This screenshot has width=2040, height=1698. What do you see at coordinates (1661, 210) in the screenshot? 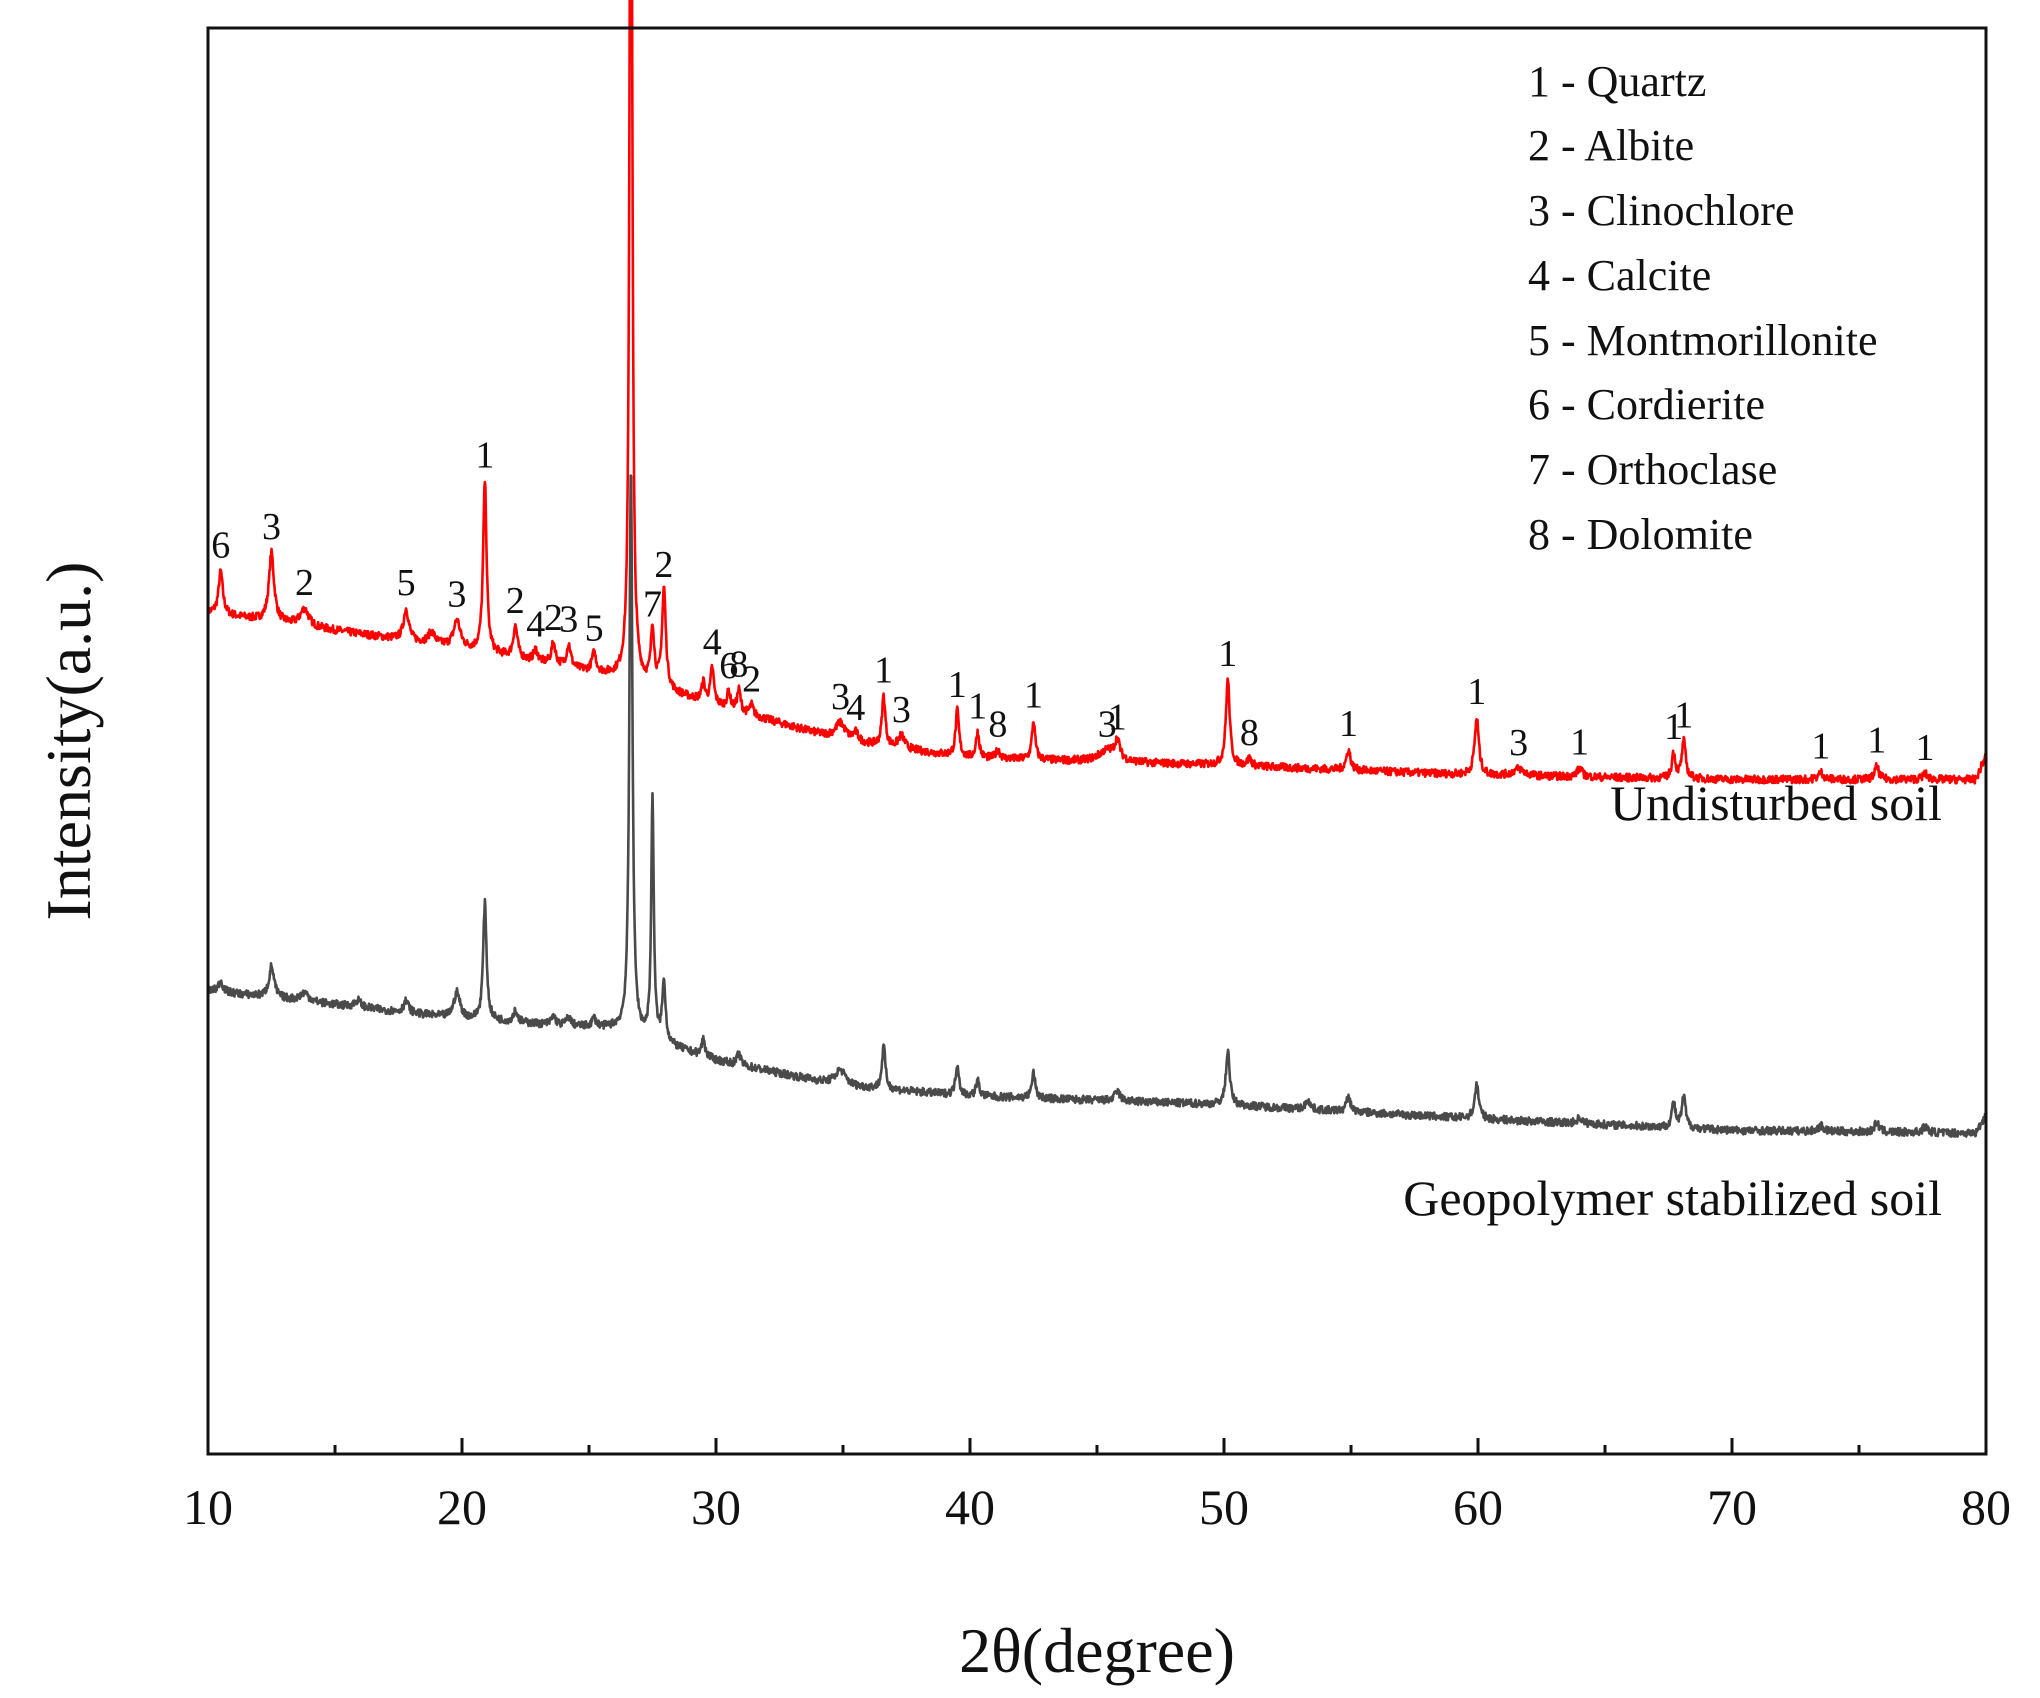
I see `legend-entry-clinochlore: 3 - Clinochlore` at bounding box center [1661, 210].